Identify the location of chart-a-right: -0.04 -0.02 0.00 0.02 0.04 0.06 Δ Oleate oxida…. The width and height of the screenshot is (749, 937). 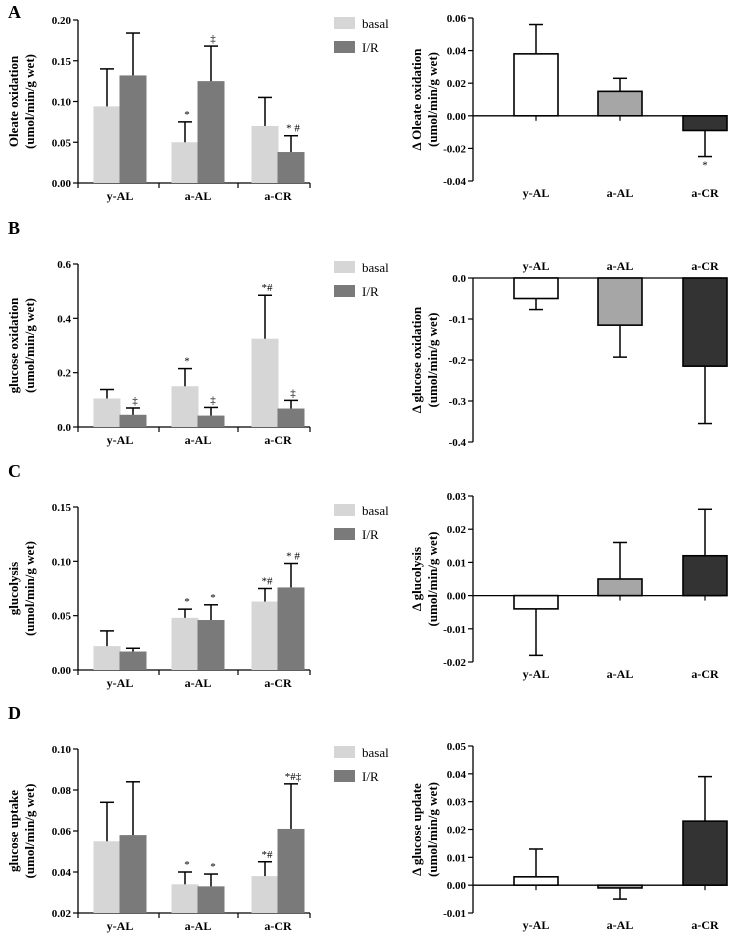
(568, 106).